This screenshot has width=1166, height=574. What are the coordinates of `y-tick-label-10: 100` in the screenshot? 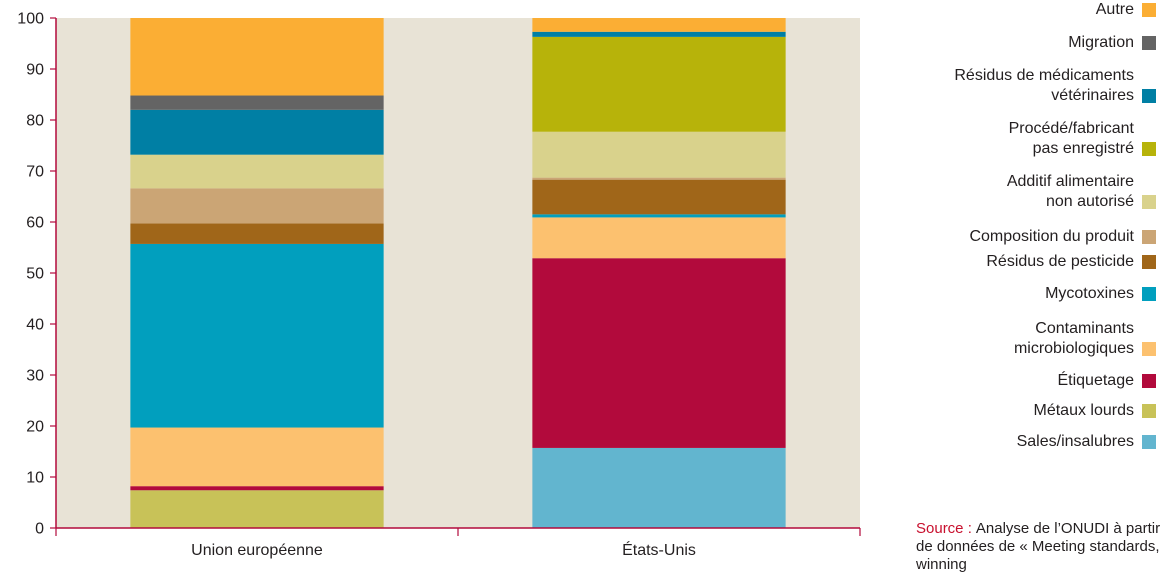 It's located at (30, 19).